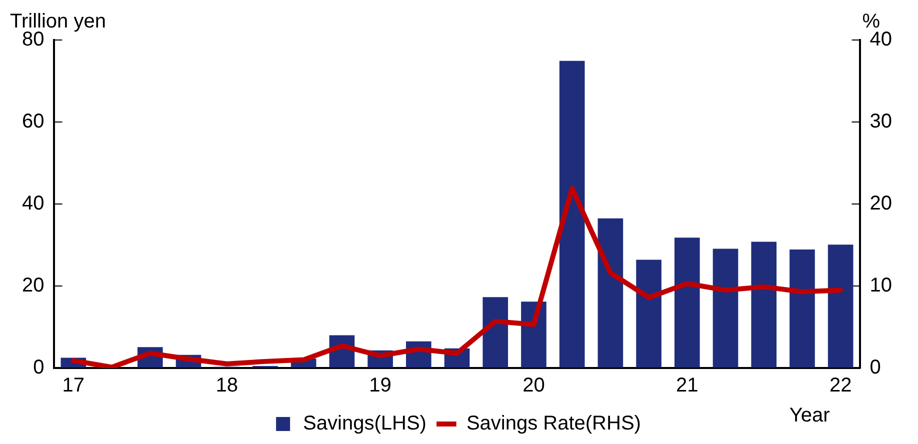 The height and width of the screenshot is (444, 918). What do you see at coordinates (33, 121) in the screenshot?
I see `y-tick-label: 60` at bounding box center [33, 121].